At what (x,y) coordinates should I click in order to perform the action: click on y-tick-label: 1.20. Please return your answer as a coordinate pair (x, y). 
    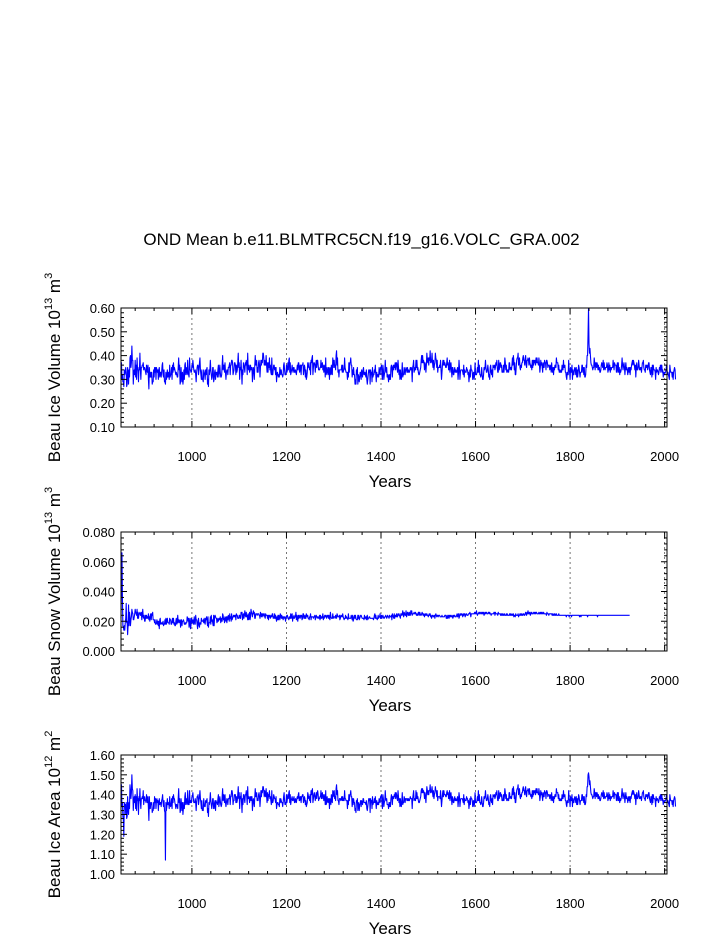
    Looking at the image, I should click on (102, 834).